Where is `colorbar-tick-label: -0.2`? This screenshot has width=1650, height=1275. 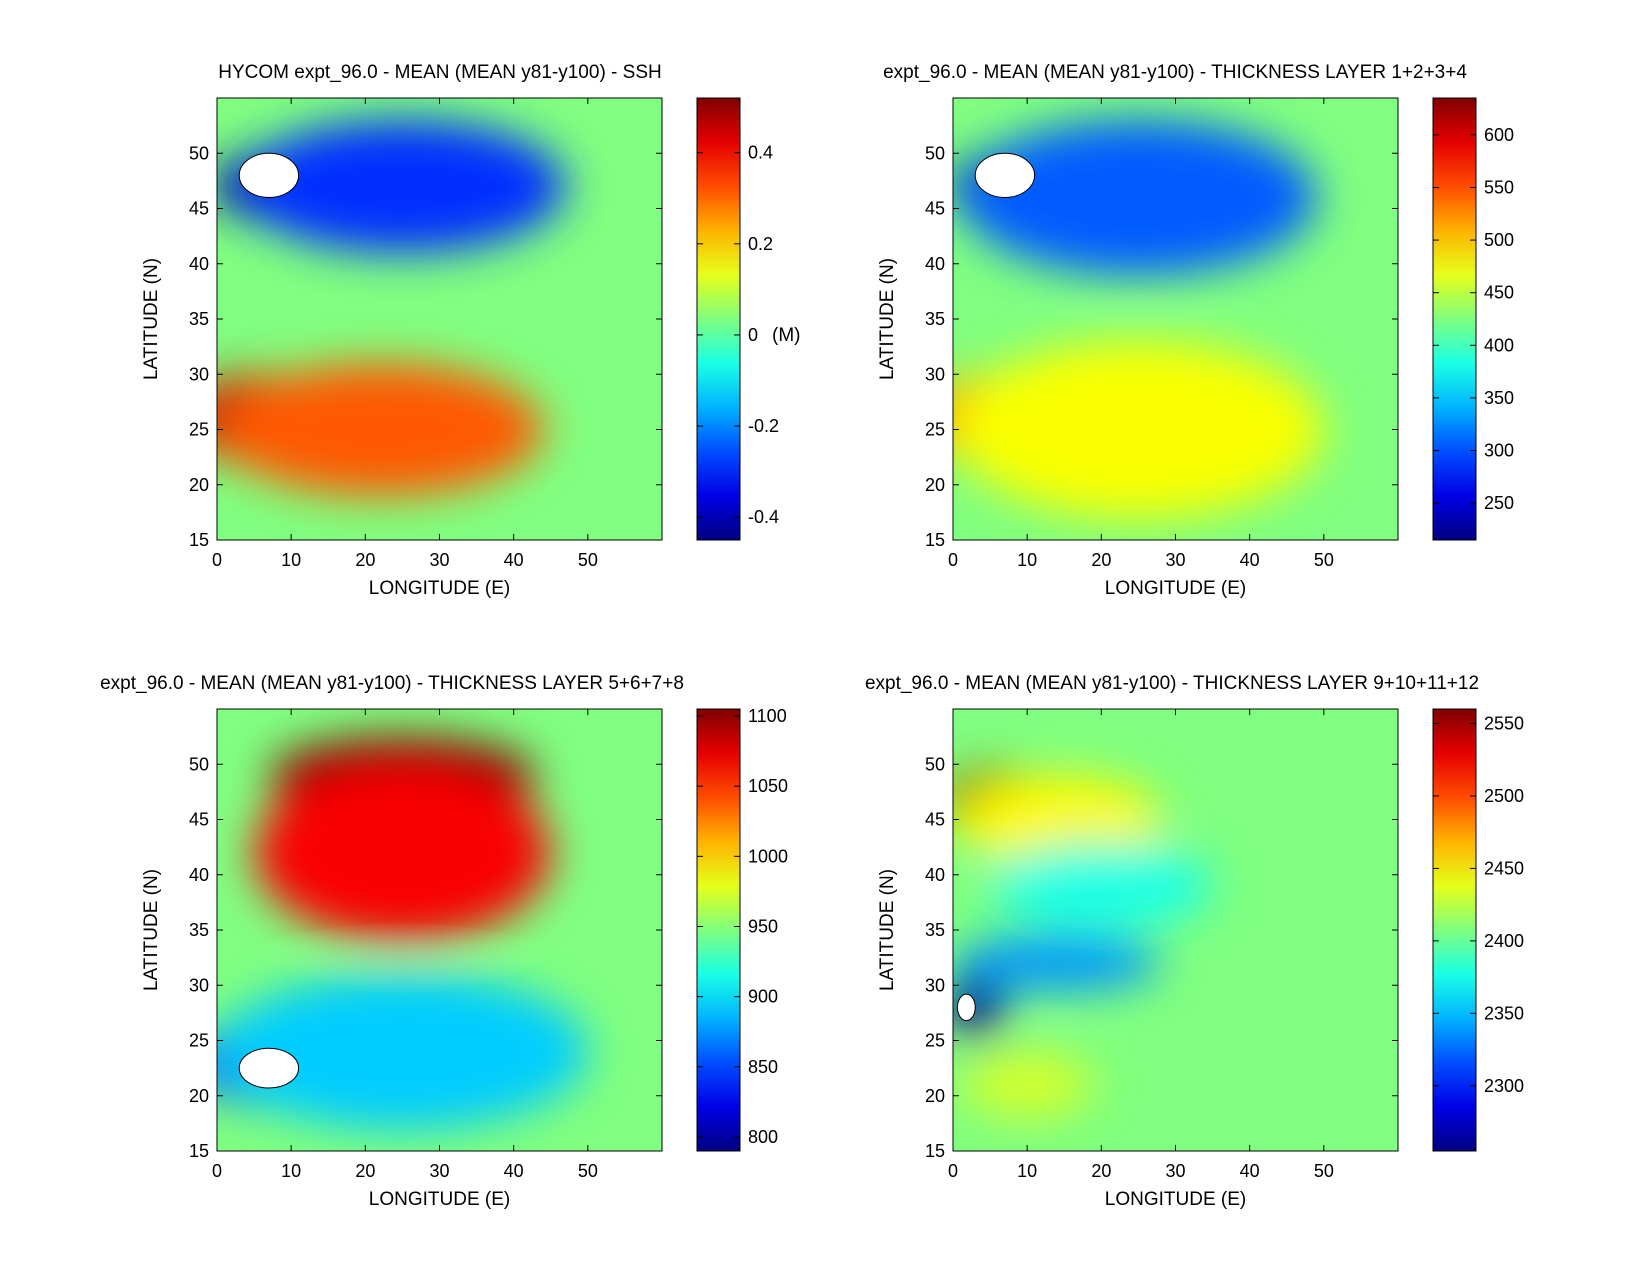 colorbar-tick-label: -0.2 is located at coordinates (763, 426).